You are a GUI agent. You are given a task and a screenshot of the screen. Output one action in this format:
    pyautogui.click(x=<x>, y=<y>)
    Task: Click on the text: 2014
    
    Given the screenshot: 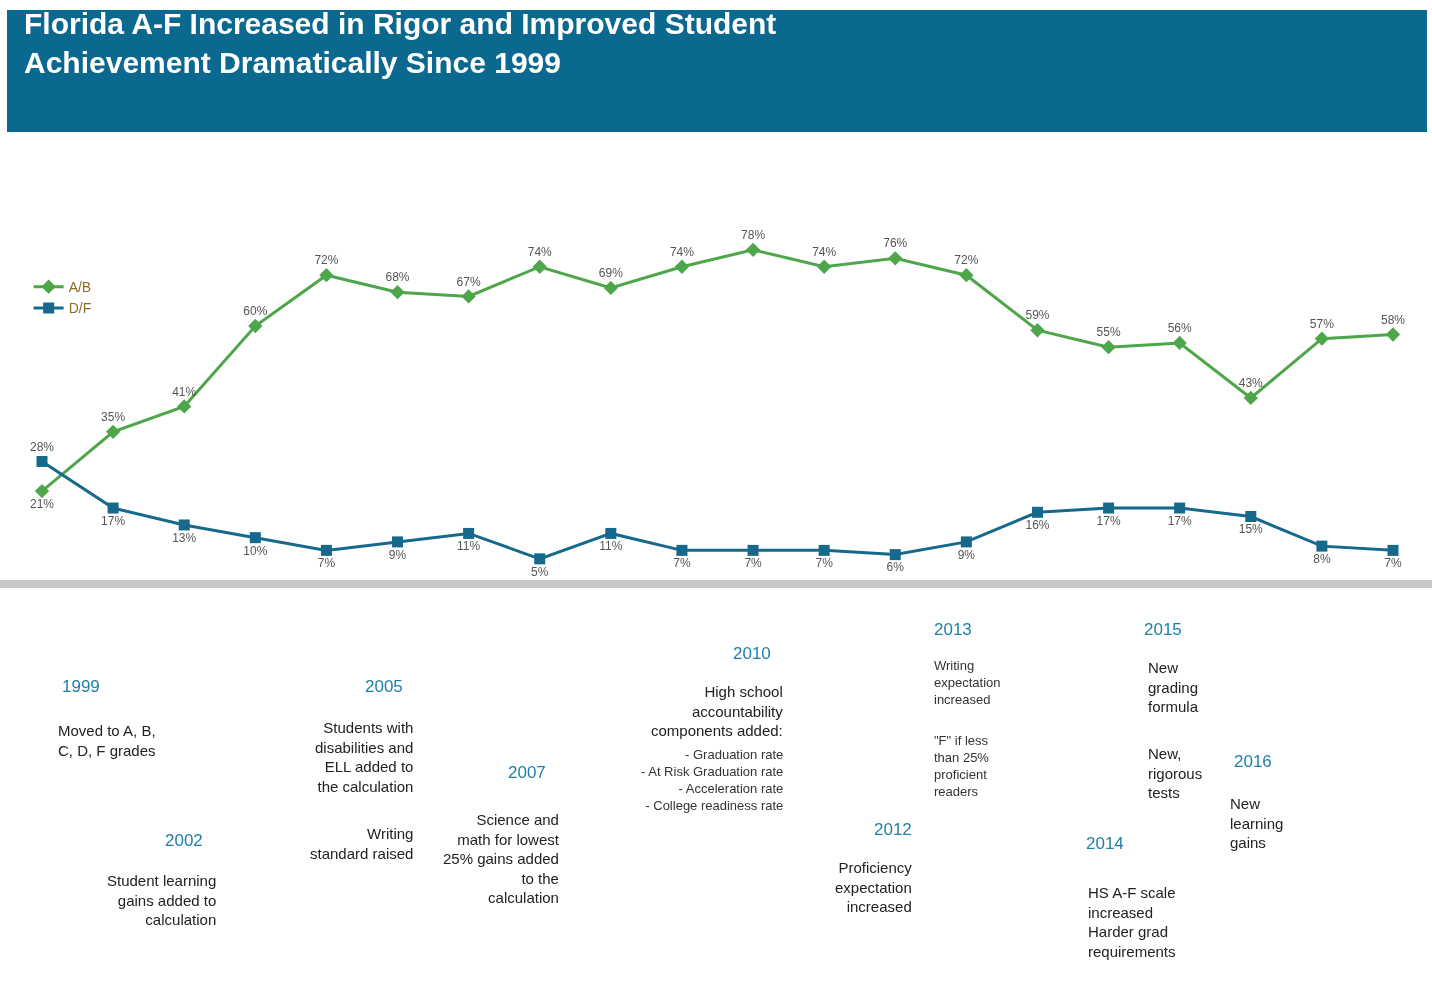 What is the action you would take?
    pyautogui.click(x=1105, y=843)
    